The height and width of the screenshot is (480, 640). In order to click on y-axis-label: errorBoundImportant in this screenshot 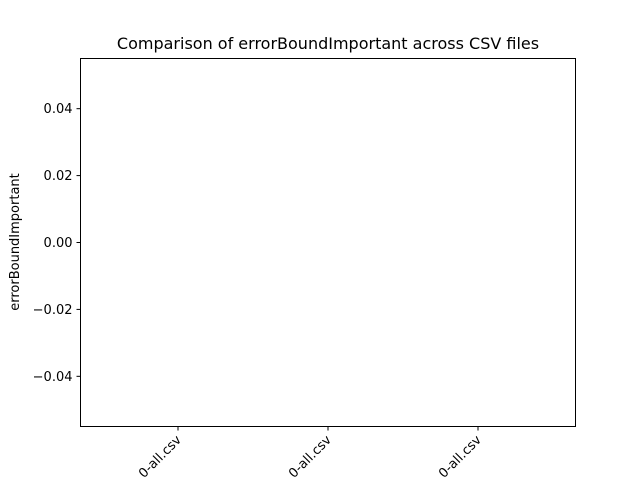, I will do `click(15, 242)`.